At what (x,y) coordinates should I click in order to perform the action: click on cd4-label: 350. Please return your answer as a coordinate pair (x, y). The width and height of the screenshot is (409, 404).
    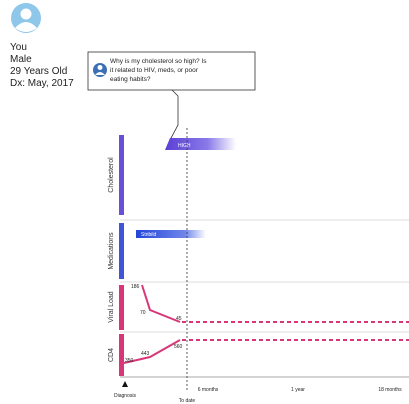
    Looking at the image, I should click on (129, 361).